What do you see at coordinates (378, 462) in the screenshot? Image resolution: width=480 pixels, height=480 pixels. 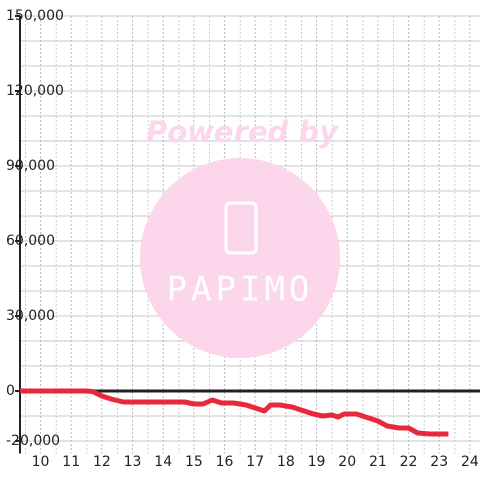 I see `x-tick-label: 21` at bounding box center [378, 462].